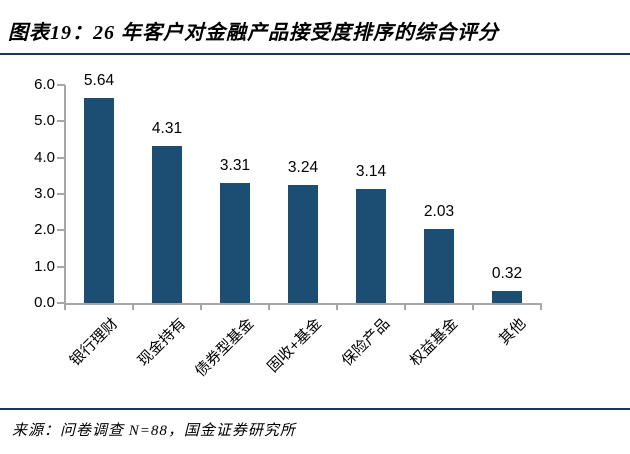 The height and width of the screenshot is (454, 630). What do you see at coordinates (507, 273) in the screenshot?
I see `bar-value-label: 0.32` at bounding box center [507, 273].